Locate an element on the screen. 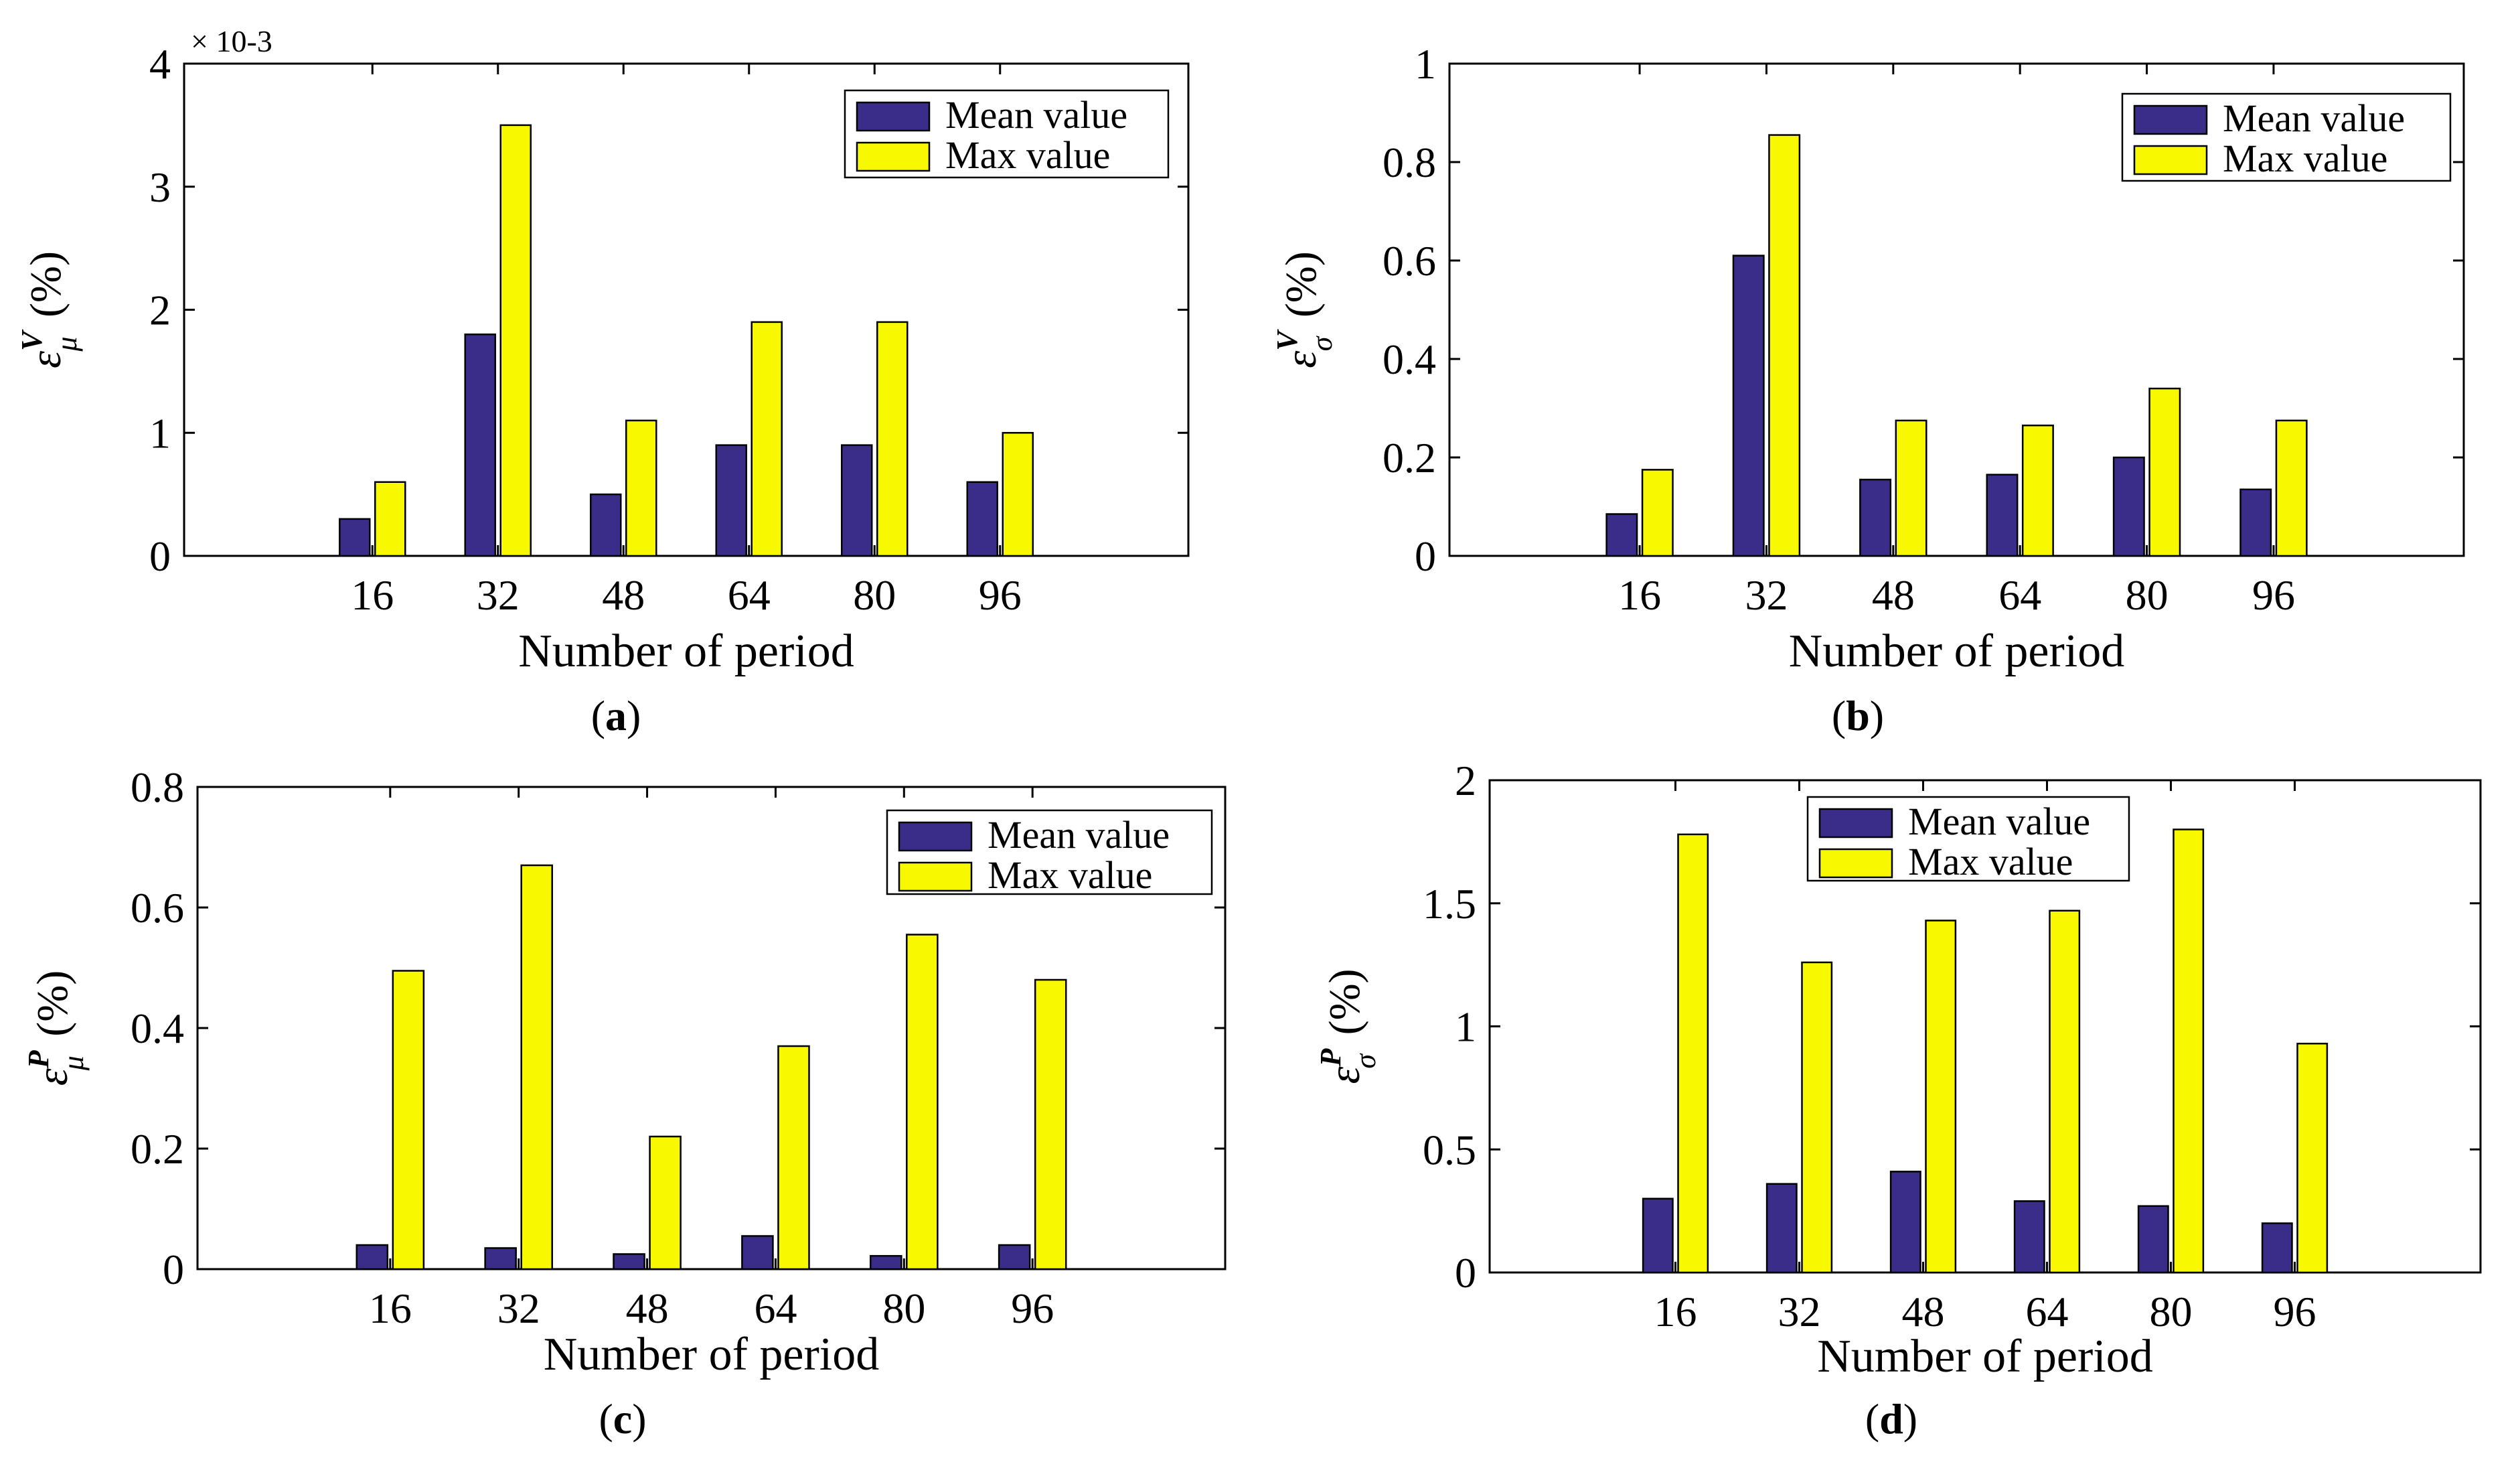 This screenshot has width=2520, height=1458. y-tick-label: 2 is located at coordinates (1465, 780).